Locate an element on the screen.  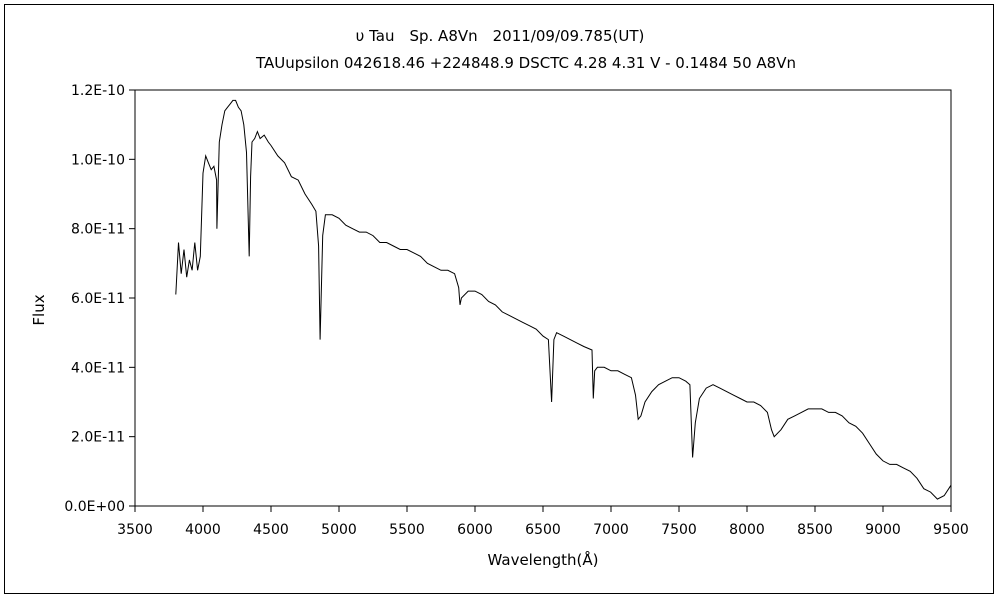
y-tick-label: 6.0E-11 is located at coordinates (98, 299).